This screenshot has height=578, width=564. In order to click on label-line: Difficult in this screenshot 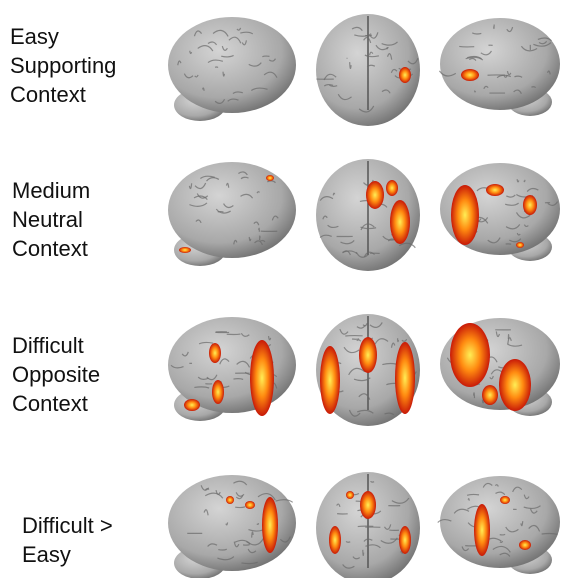, I will do `click(48, 345)`.